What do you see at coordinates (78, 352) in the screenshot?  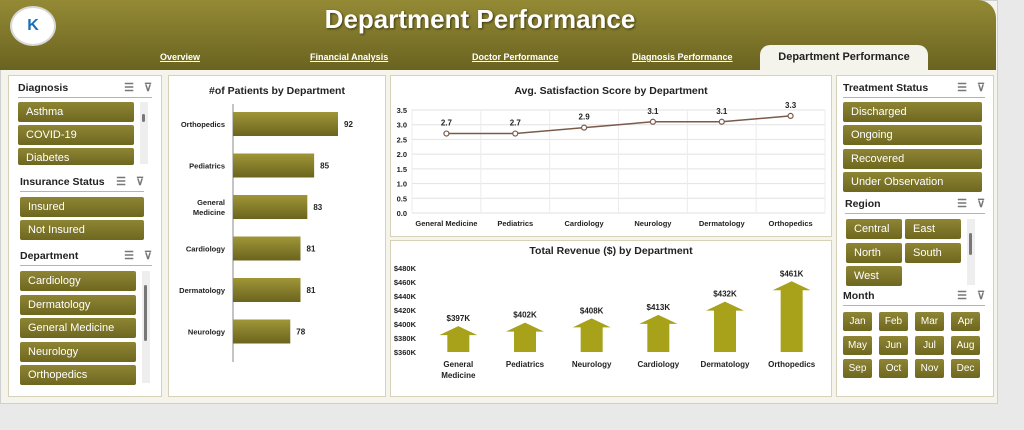 I see `department-item-neurology: Neurology` at bounding box center [78, 352].